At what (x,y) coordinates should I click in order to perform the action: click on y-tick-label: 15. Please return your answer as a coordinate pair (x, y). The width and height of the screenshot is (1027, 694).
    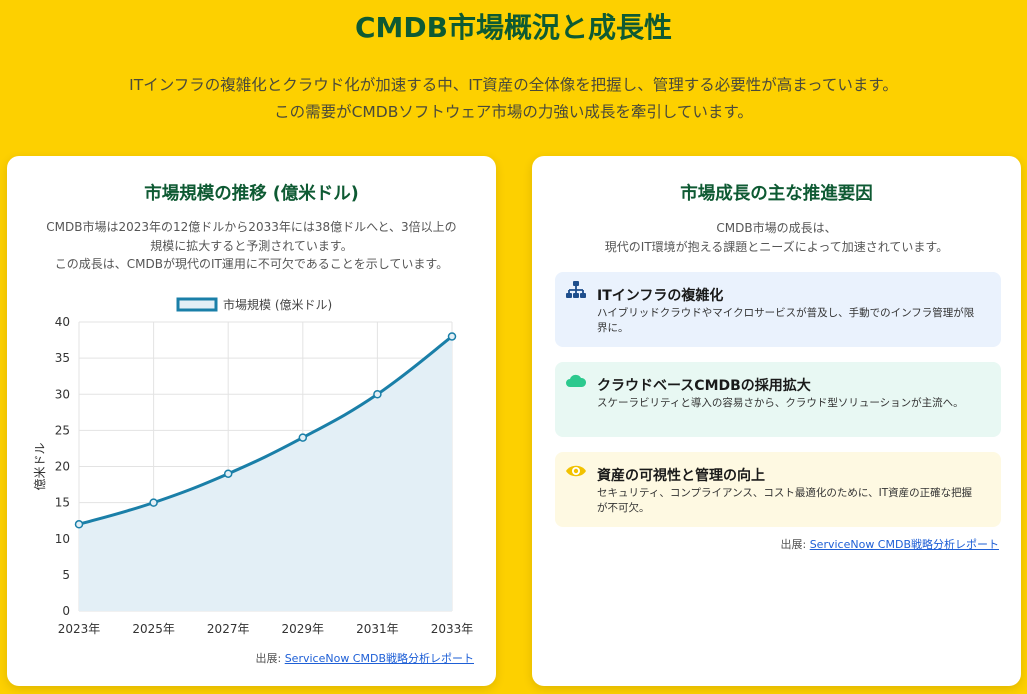
    Looking at the image, I should click on (62, 503).